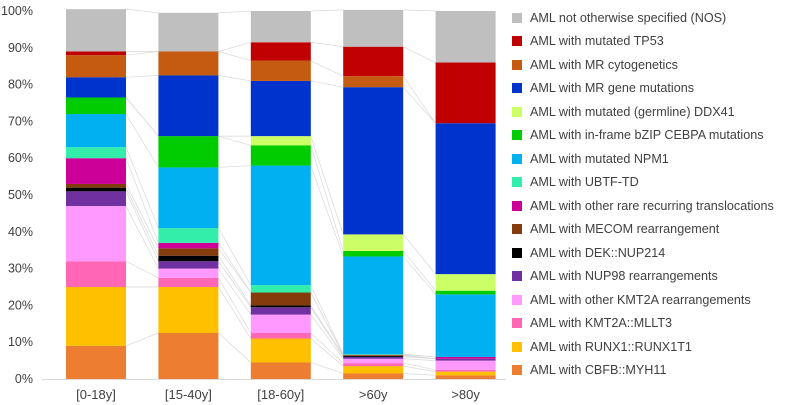 The height and width of the screenshot is (405, 800). What do you see at coordinates (20, 121) in the screenshot?
I see `y-tick-label: 70%` at bounding box center [20, 121].